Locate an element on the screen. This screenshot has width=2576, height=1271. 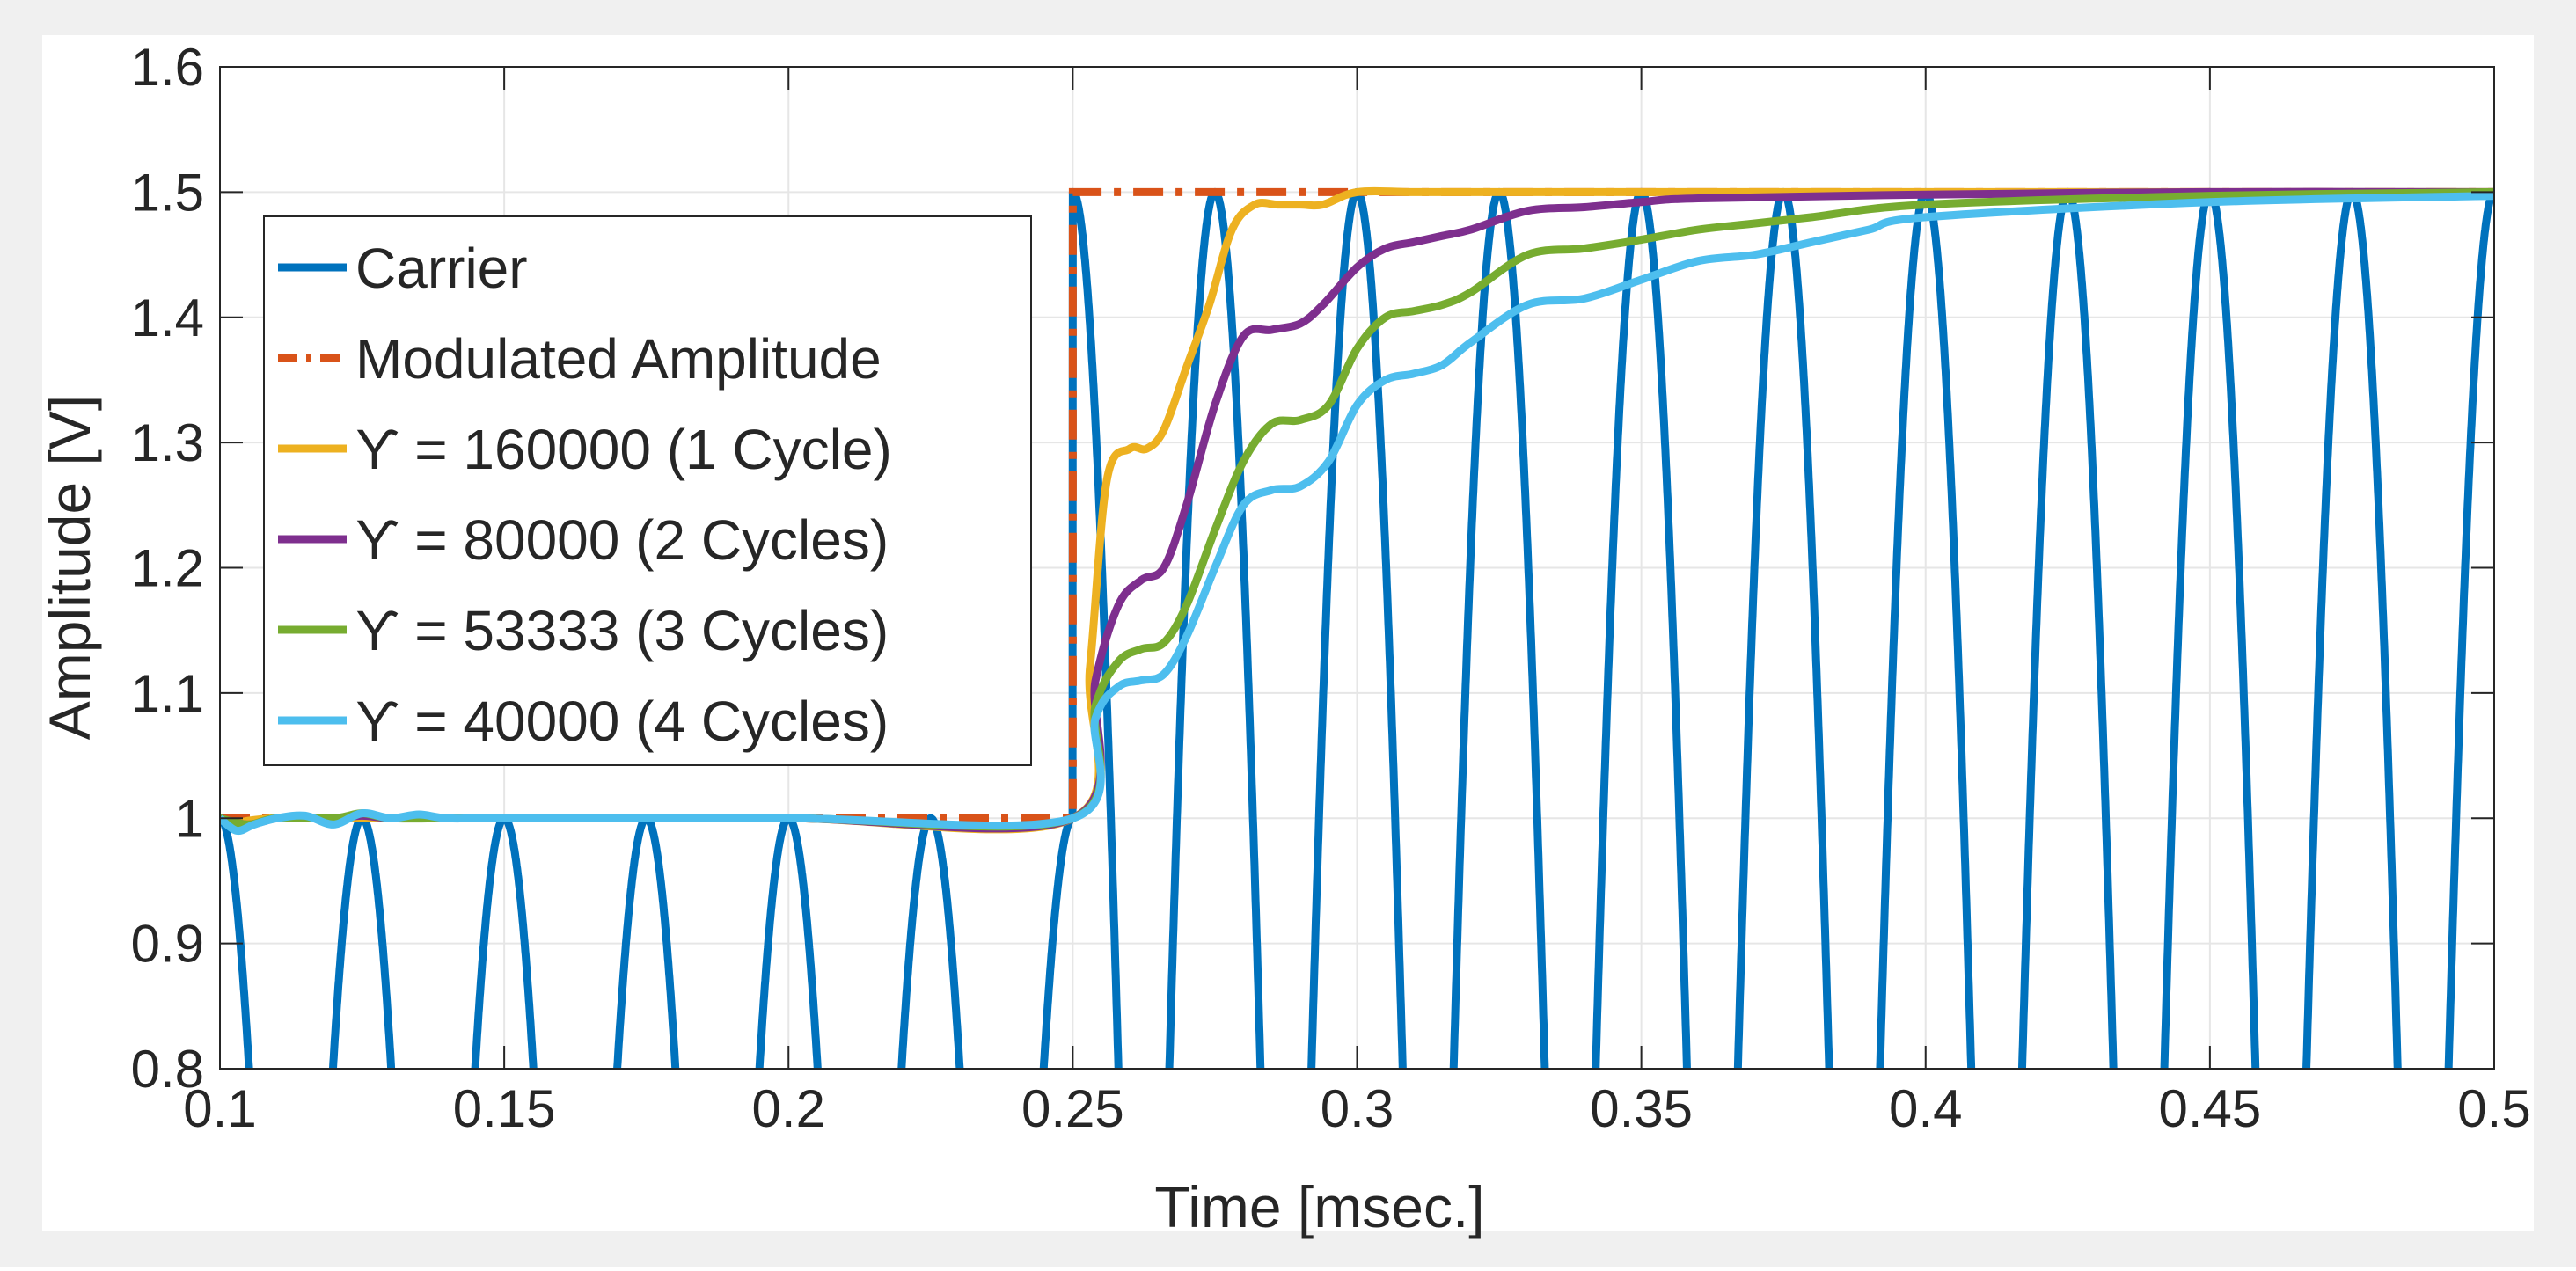
y-tick-label: 0.8 is located at coordinates (167, 1070).